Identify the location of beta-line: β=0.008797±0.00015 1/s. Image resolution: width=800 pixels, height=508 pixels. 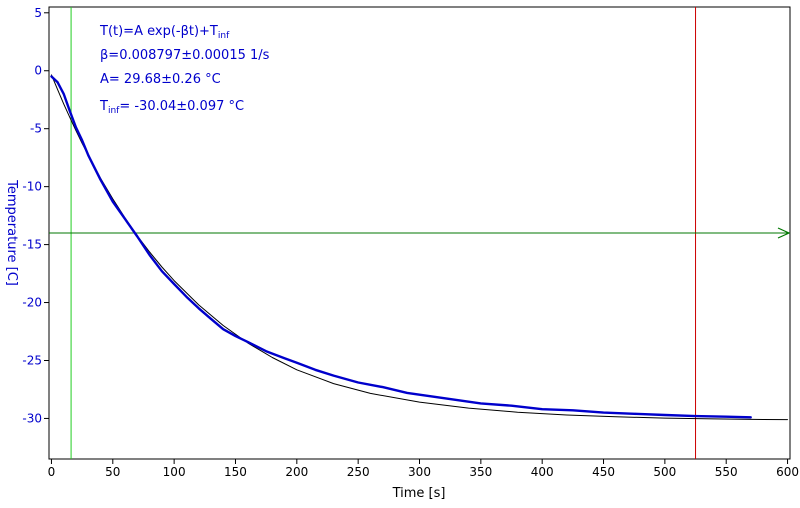
(185, 55).